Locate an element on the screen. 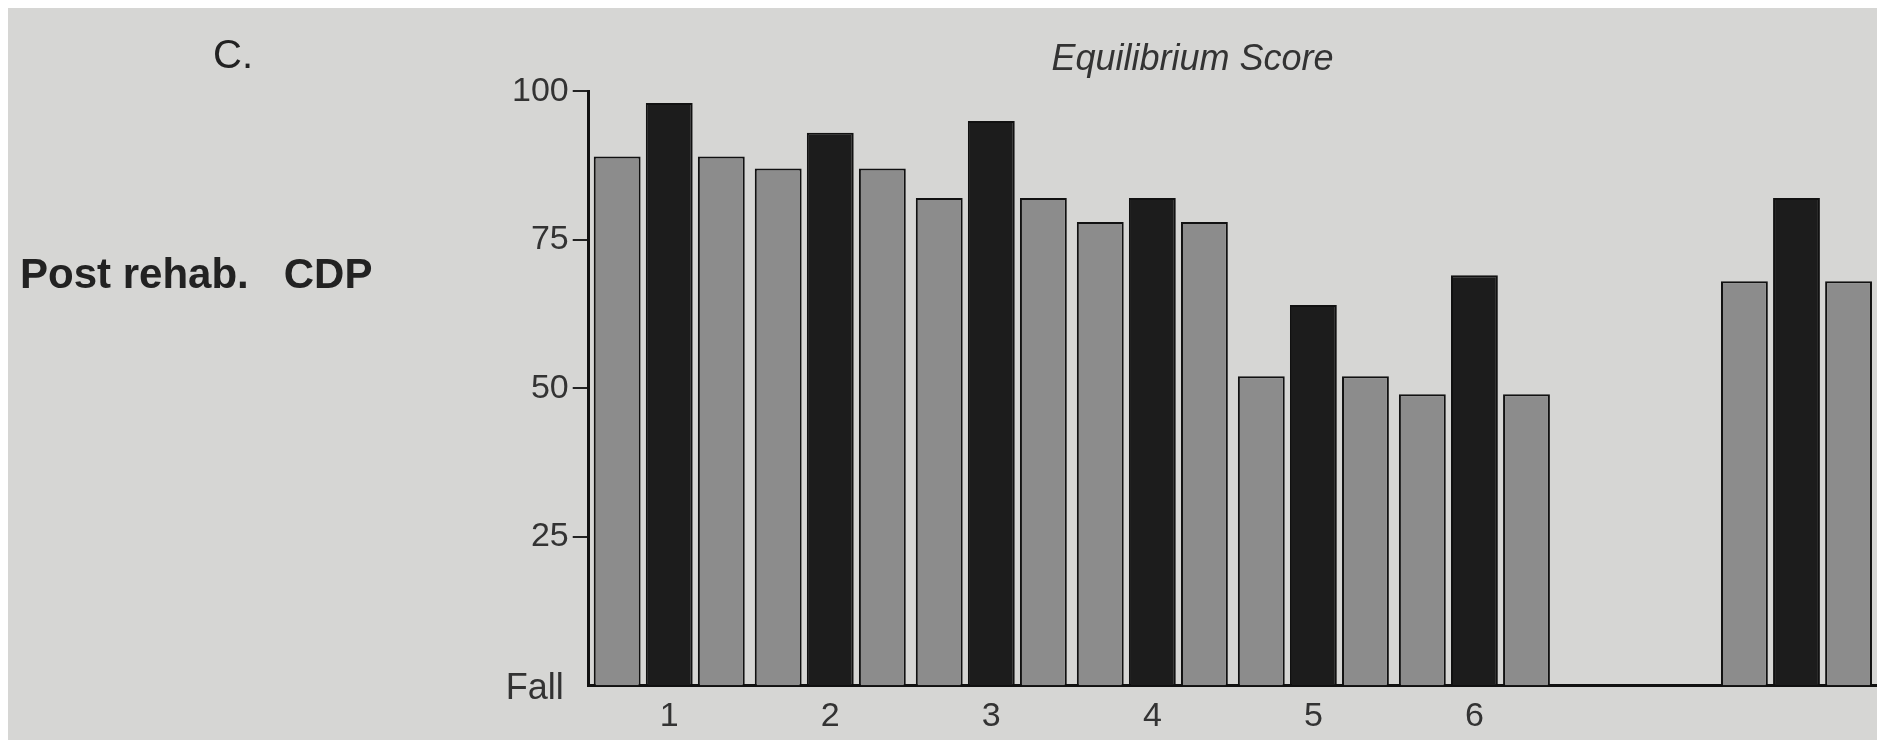 The image size is (1885, 748). text: C. is located at coordinates (233, 54).